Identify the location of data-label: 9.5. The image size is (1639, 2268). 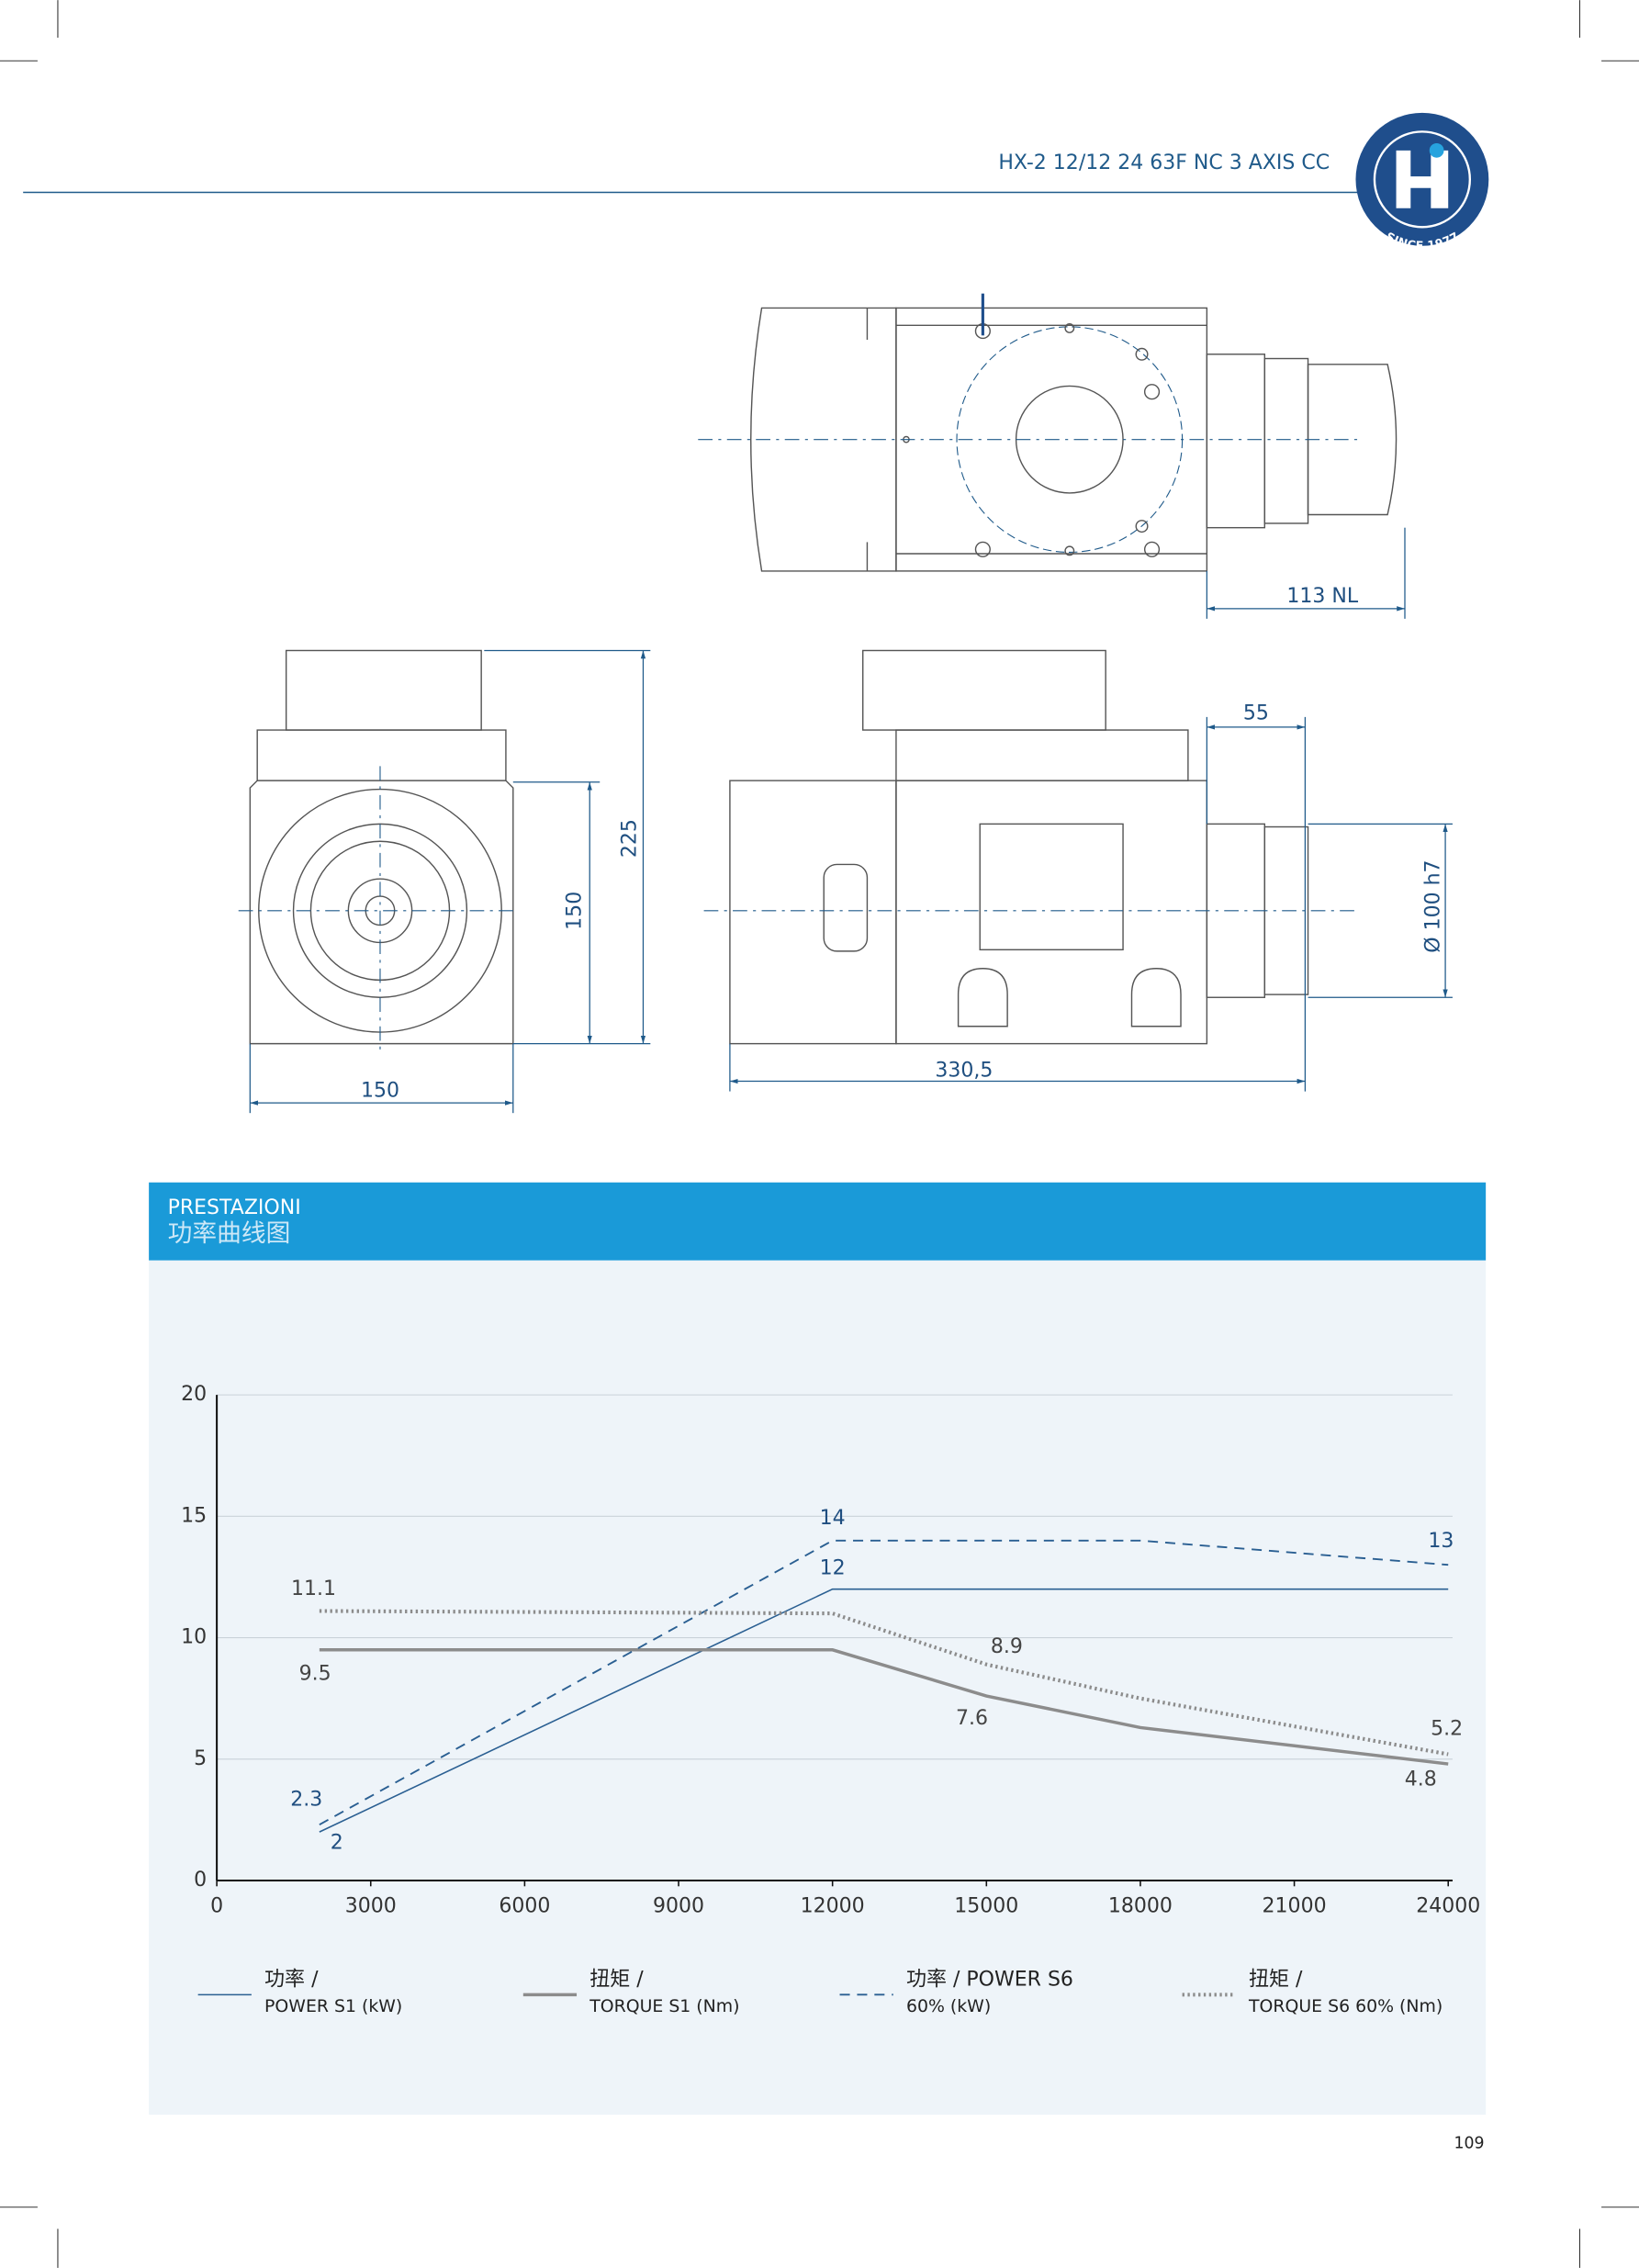
(315, 1675).